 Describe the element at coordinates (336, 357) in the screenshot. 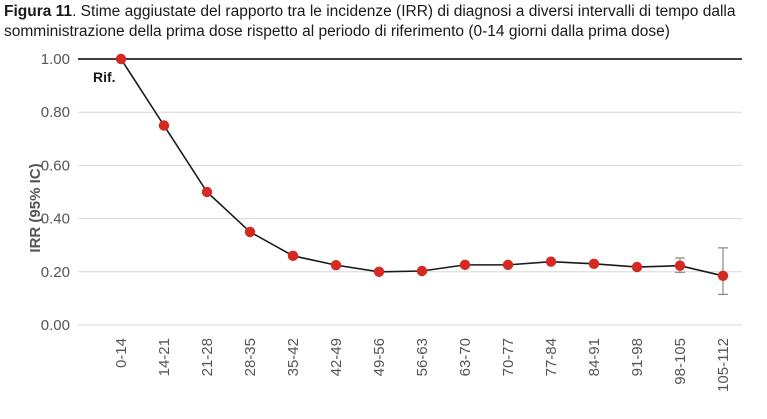

I see `x-tick-label: 42-49` at that location.